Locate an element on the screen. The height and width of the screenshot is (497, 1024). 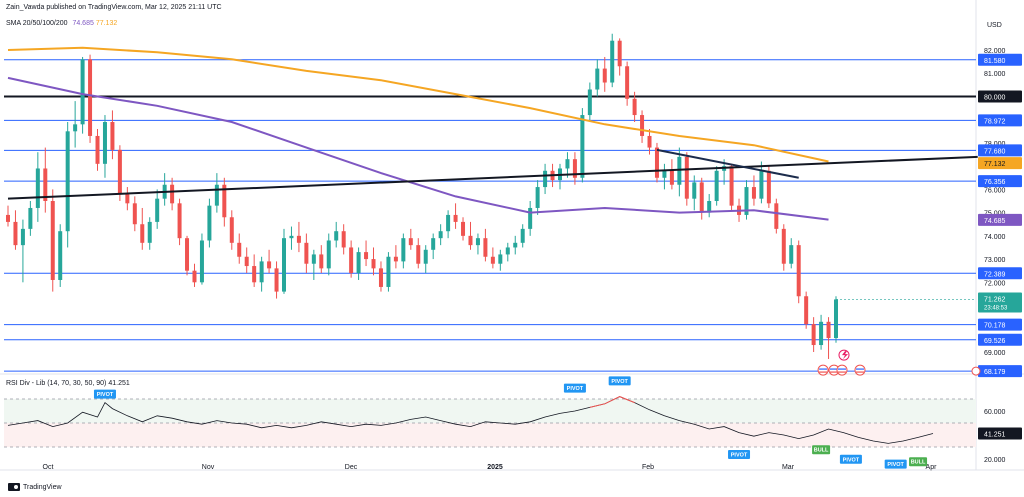
level-price-label: 69.526 is located at coordinates (995, 341).